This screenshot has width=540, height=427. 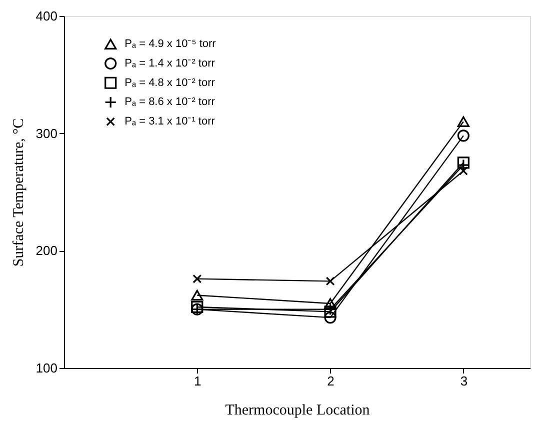 What do you see at coordinates (170, 82) in the screenshot?
I see `legend-label: Pₐ = 4.8 x 10⁻² torr` at bounding box center [170, 82].